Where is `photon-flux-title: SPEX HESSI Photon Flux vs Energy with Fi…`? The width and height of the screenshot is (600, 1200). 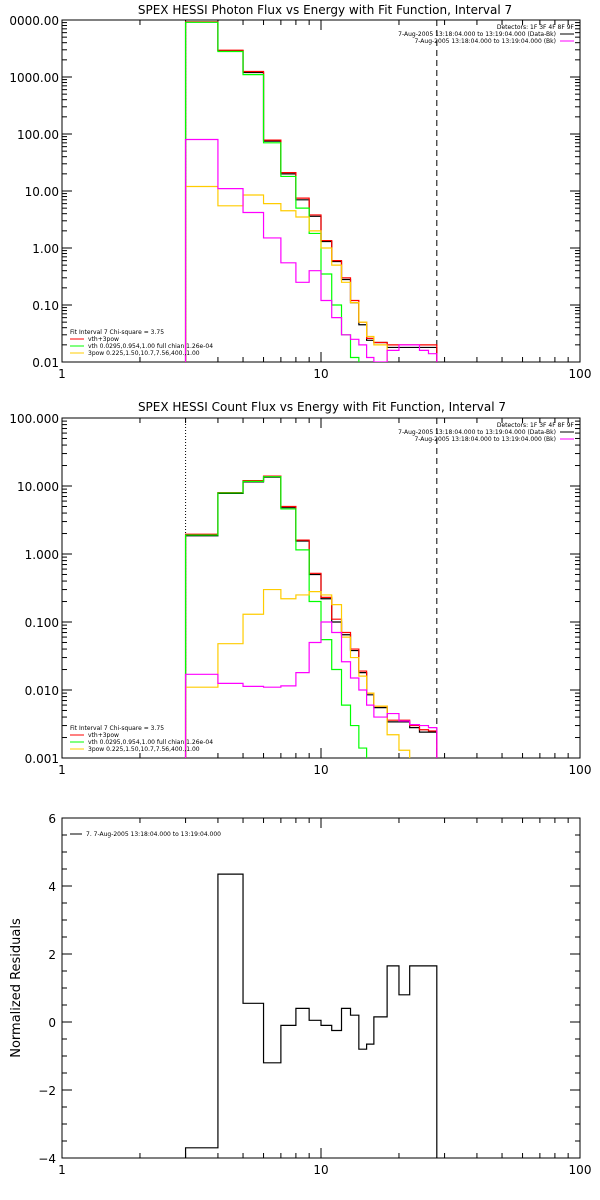
photon-flux-title: SPEX HESSI Photon Flux vs Energy with Fi… is located at coordinates (325, 10).